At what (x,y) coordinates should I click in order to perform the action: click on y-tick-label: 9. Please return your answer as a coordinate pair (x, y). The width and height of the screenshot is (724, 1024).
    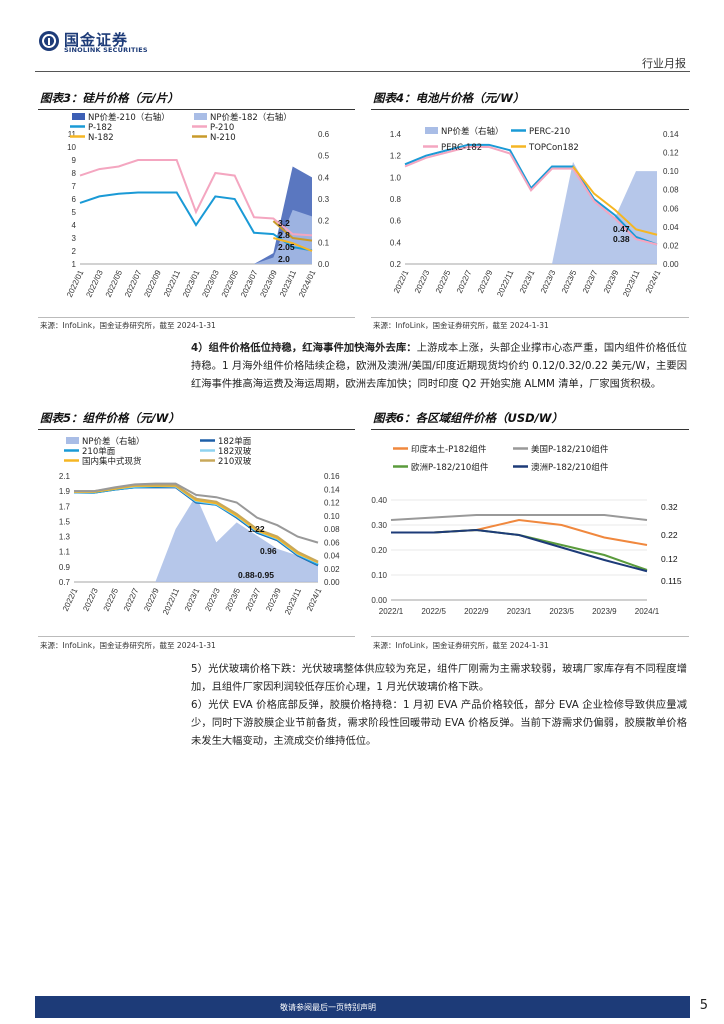
    Looking at the image, I should click on (74, 160).